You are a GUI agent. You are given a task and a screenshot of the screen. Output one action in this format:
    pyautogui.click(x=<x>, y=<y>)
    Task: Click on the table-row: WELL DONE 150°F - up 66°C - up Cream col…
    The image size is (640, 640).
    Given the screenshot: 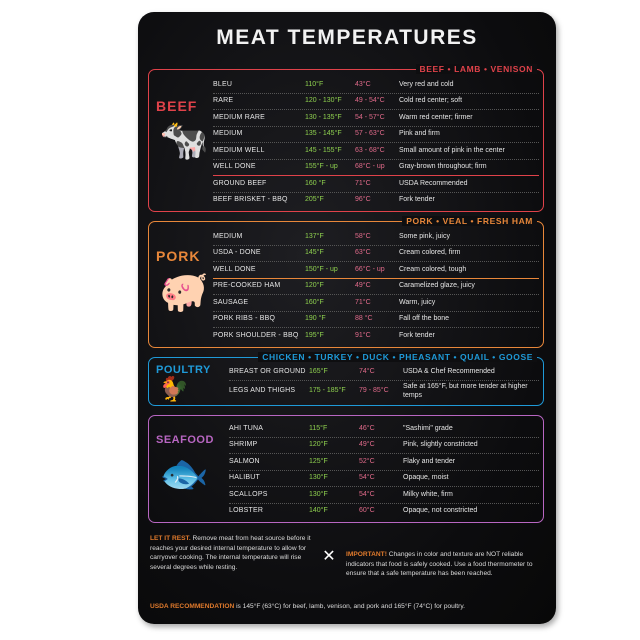 What is the action you would take?
    pyautogui.click(x=376, y=270)
    